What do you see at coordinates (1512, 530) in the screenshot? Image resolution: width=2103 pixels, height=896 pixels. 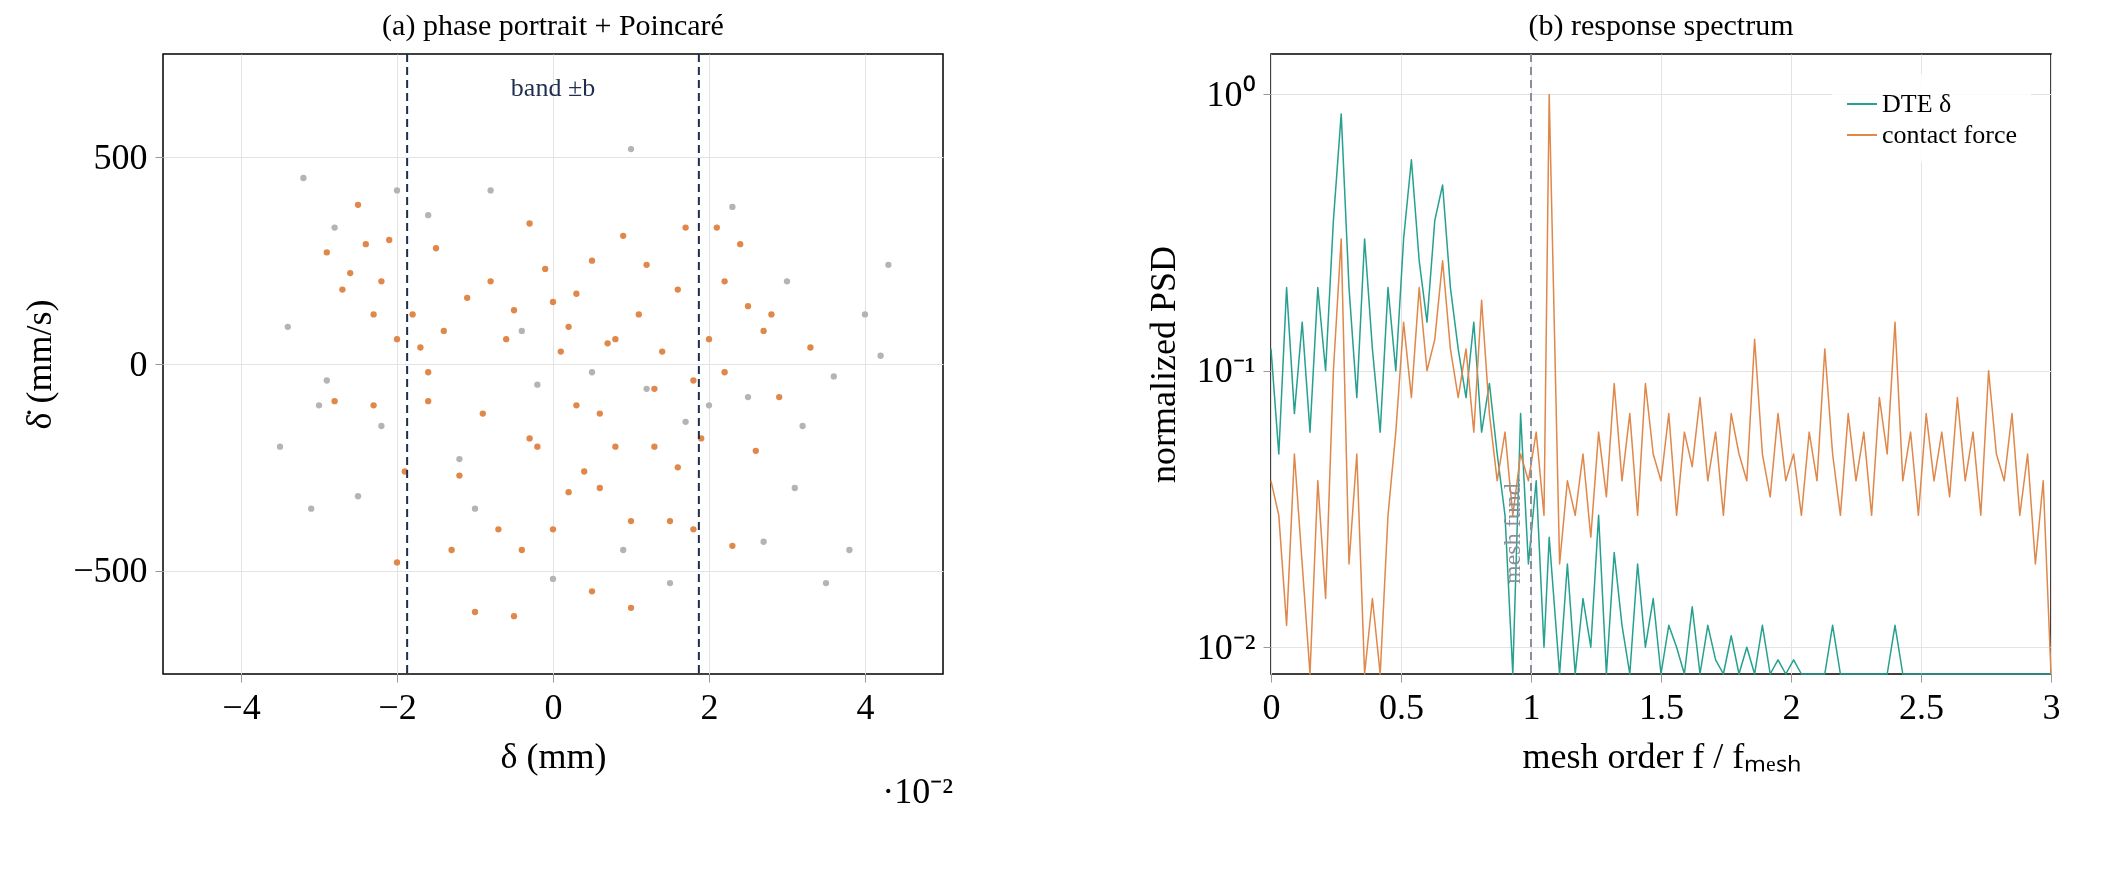 I see `ref-line-label: mesh fund.` at bounding box center [1512, 530].